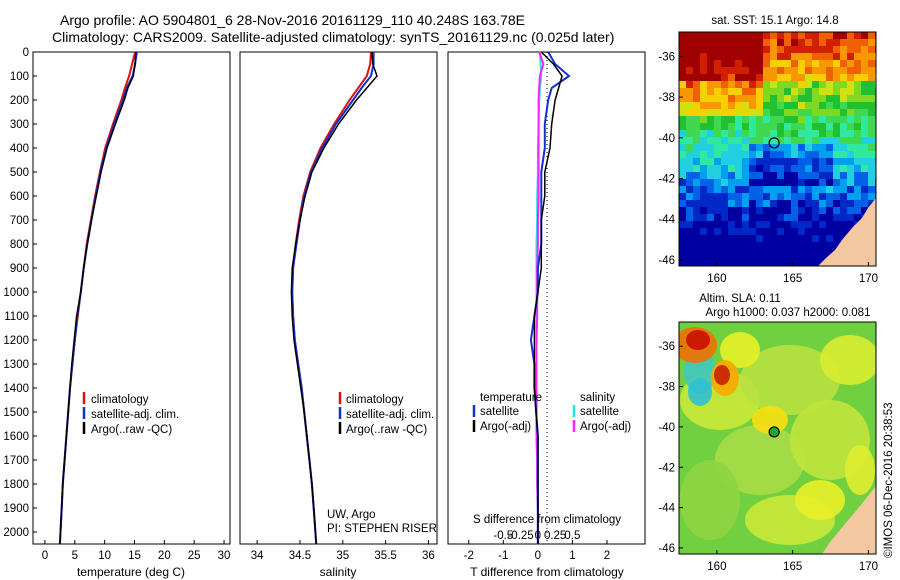 The image size is (900, 580). What do you see at coordinates (768, 168) in the screenshot?
I see `sst-map-ticks: -36 -38 -40 -42 -44 -46 160 165 170` at bounding box center [768, 168].